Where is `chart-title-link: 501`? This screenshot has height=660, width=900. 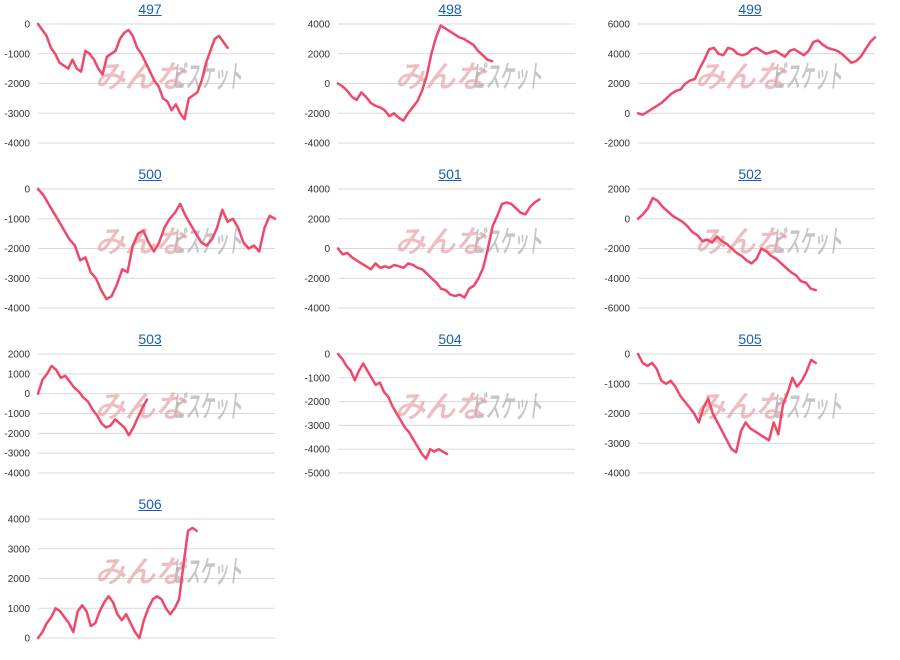 chart-title-link: 501 is located at coordinates (450, 174).